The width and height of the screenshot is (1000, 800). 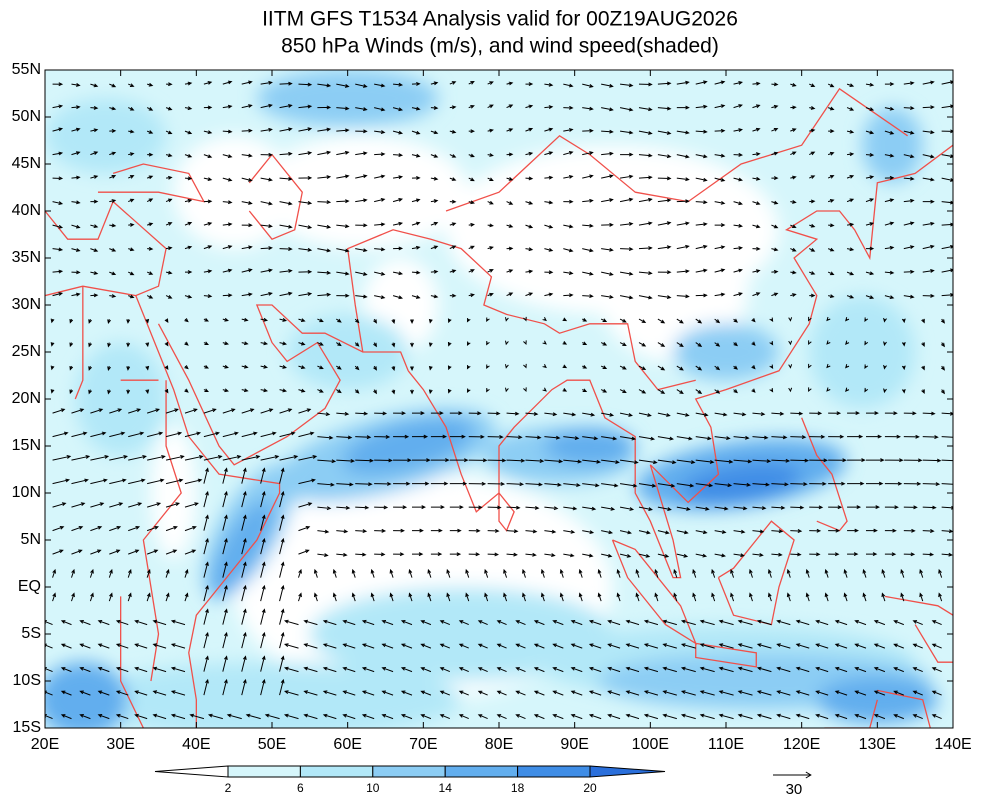 I want to click on coastline, so click(x=918, y=605).